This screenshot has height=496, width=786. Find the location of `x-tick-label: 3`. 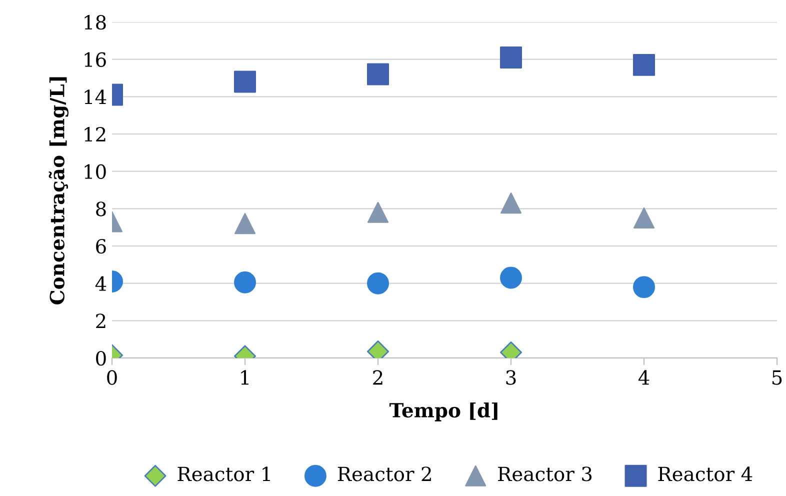

x-tick-label: 3 is located at coordinates (511, 377).